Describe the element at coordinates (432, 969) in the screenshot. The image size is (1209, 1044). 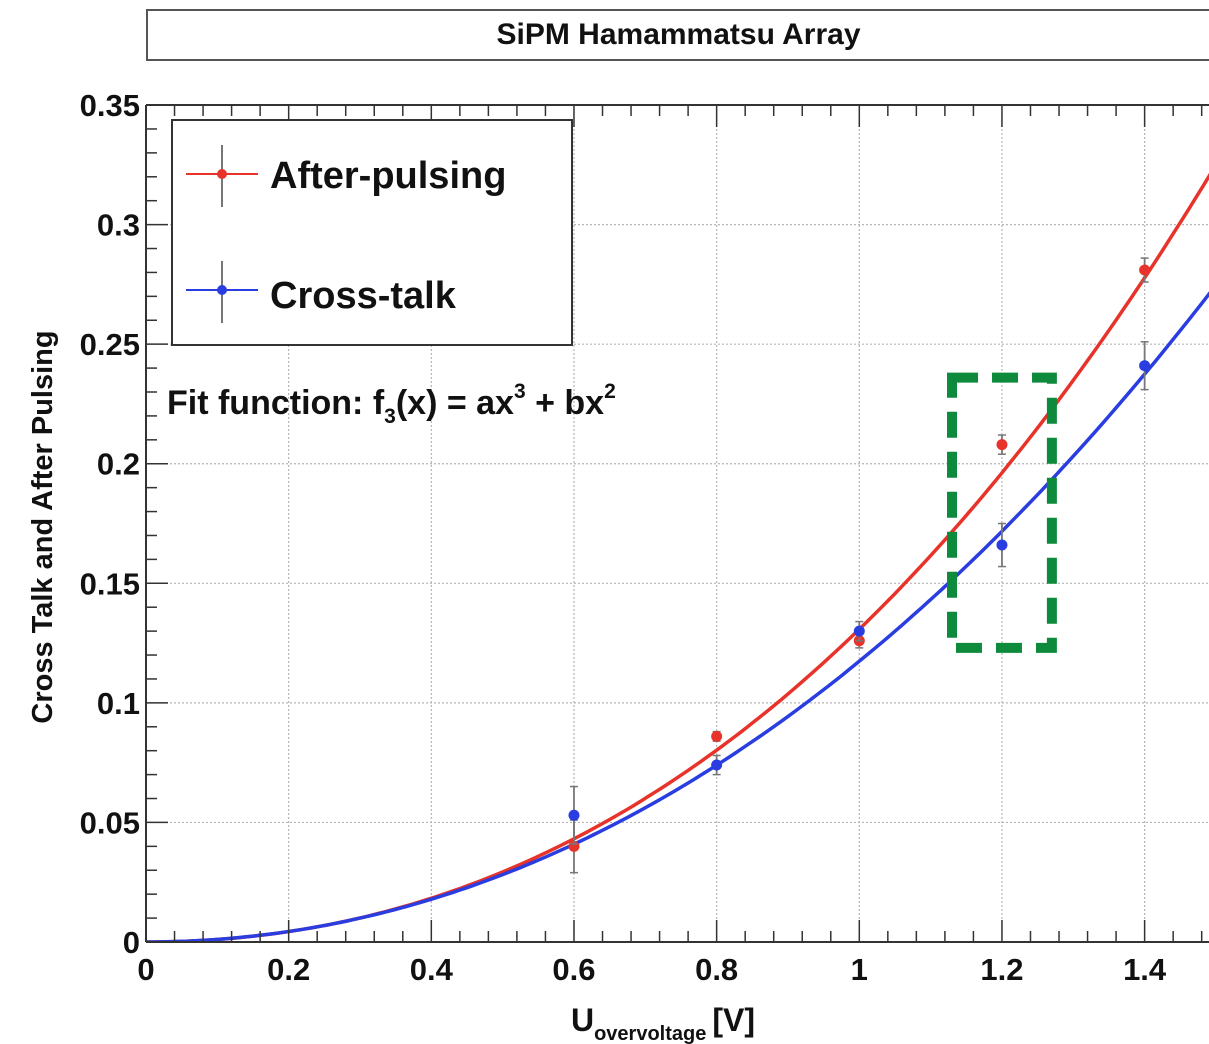
I see `x-tick-label: 0.4` at that location.